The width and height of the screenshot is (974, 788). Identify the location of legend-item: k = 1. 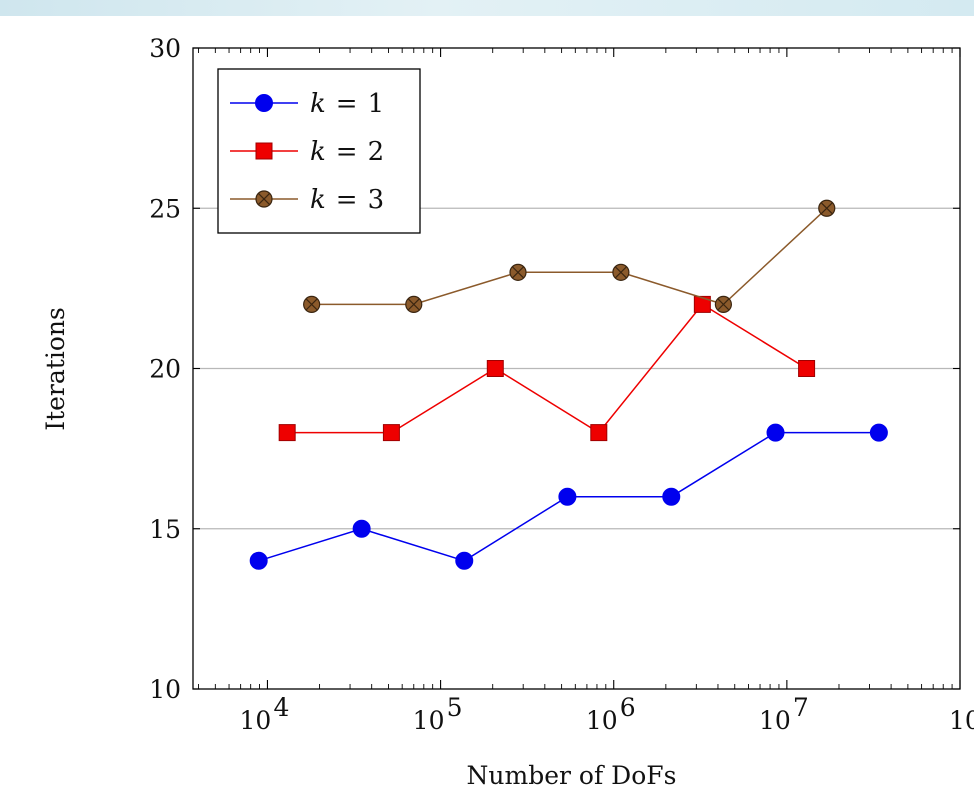
(307, 104).